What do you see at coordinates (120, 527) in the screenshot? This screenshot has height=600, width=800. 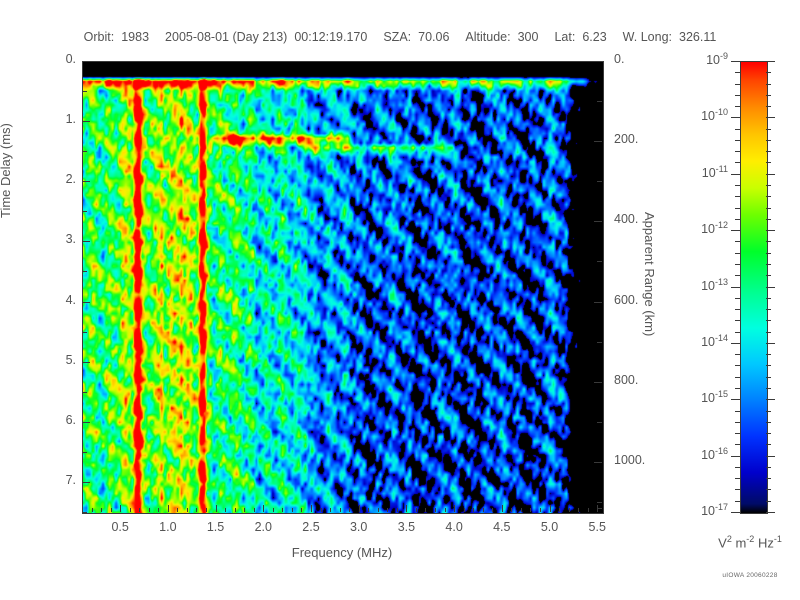 I see `x-tick-label: 0.5` at bounding box center [120, 527].